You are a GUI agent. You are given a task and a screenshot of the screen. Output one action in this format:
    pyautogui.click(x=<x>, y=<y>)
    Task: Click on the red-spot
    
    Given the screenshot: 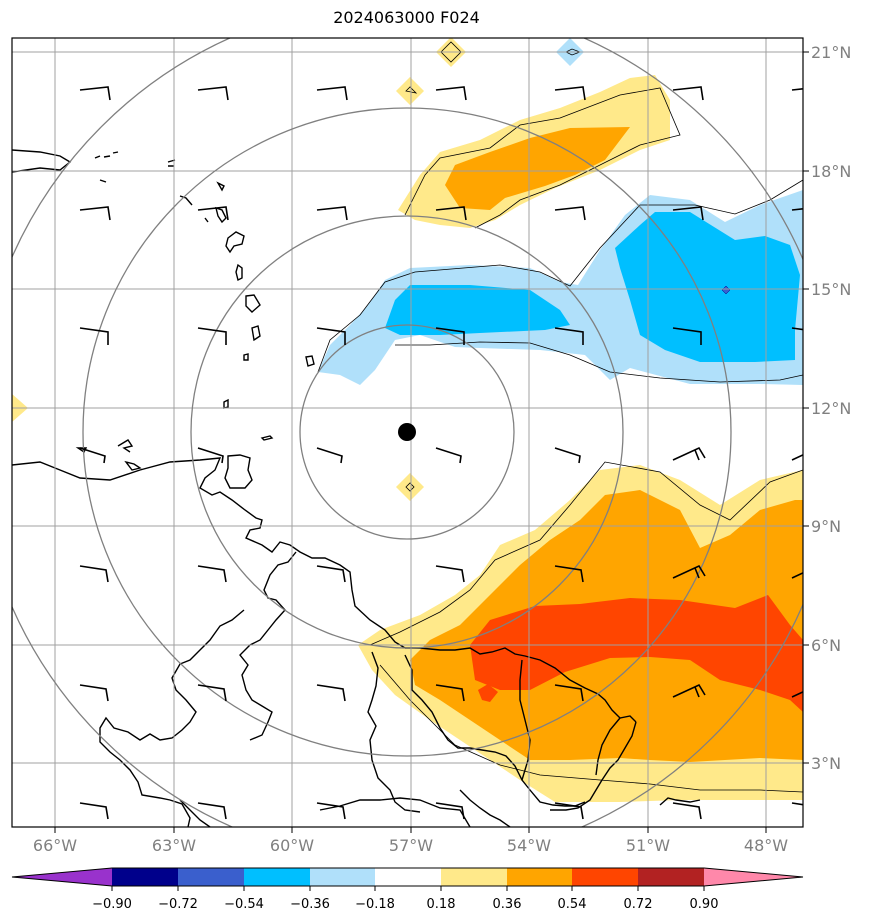 What is the action you would take?
    pyautogui.click(x=488, y=693)
    